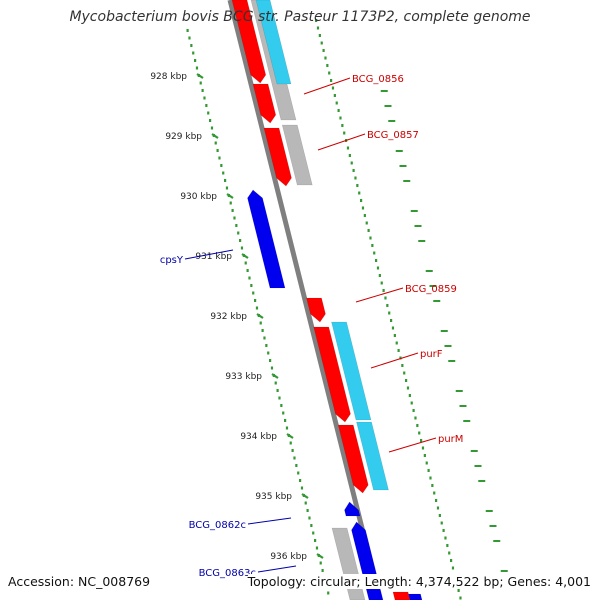  Describe the element at coordinates (228, 317) in the screenshot. I see `scale-tick-label: 932 kbp` at that location.